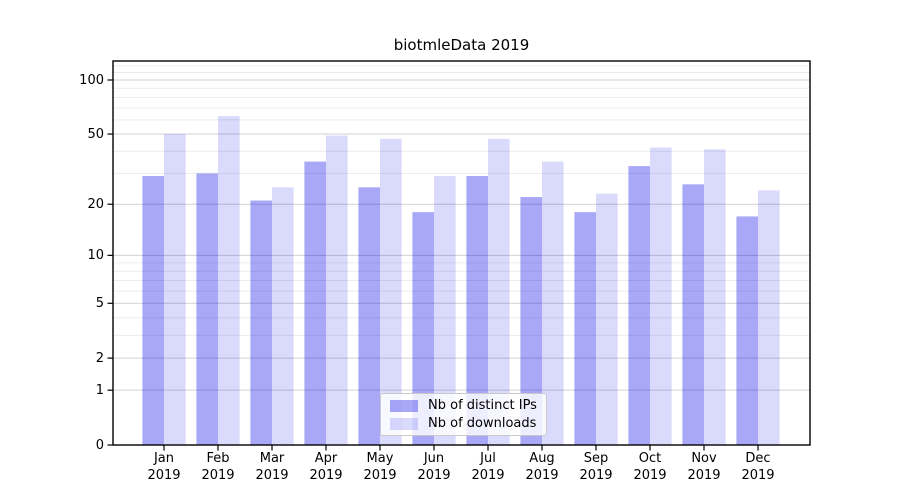  Describe the element at coordinates (461, 45) in the screenshot. I see `chart-title: biotmleData 2019` at that location.